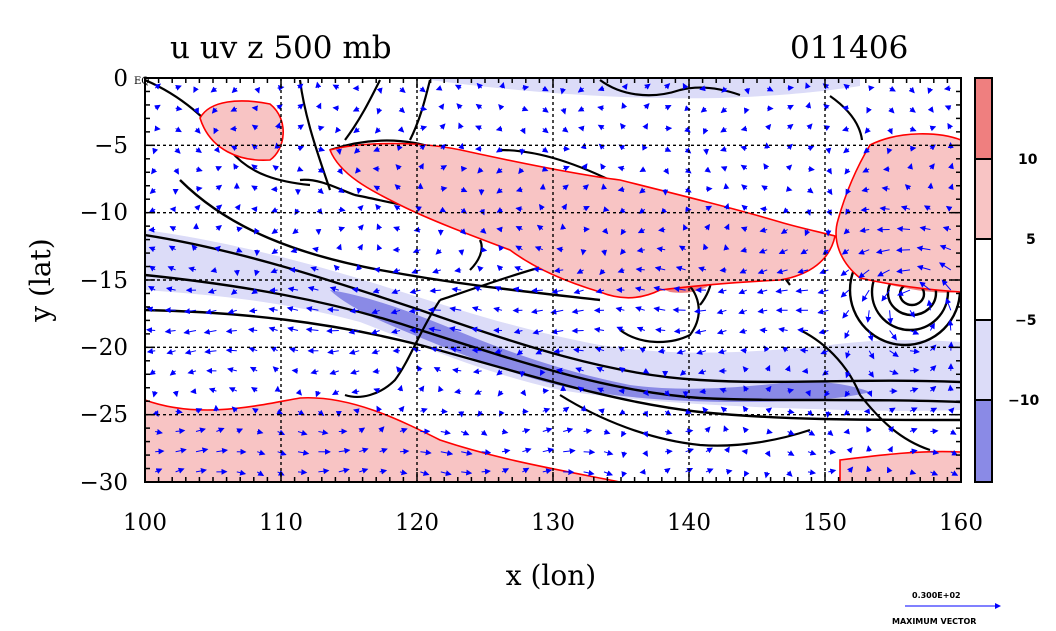 The height and width of the screenshot is (631, 1056). Describe the element at coordinates (600, 346) in the screenshot. I see `strong-easterly-band` at that location.